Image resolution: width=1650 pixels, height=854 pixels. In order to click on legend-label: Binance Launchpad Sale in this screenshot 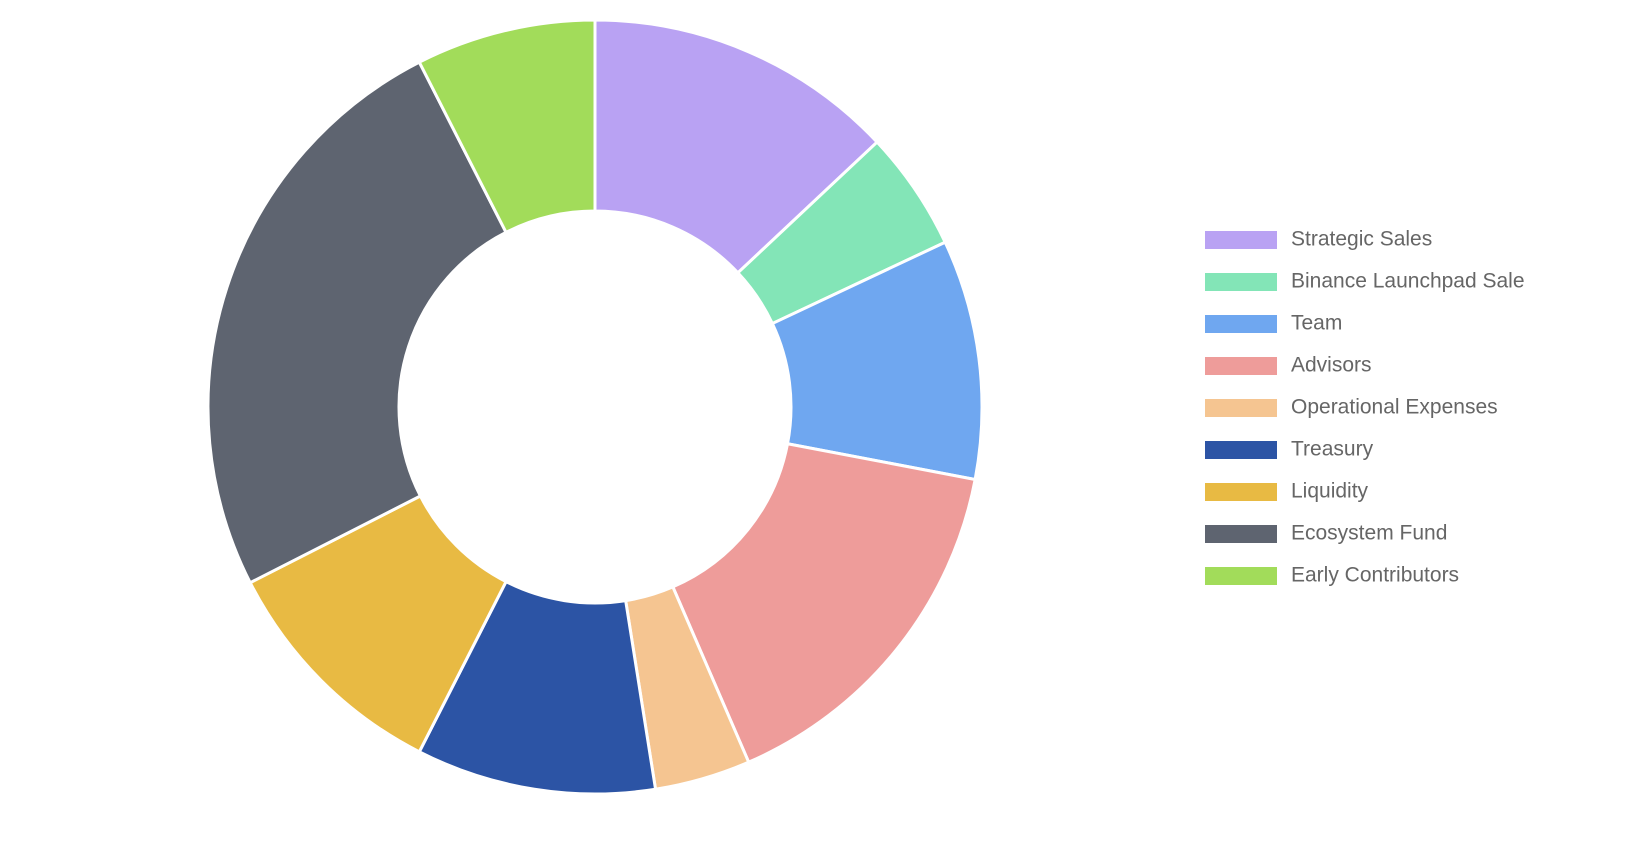, I will do `click(1408, 281)`.